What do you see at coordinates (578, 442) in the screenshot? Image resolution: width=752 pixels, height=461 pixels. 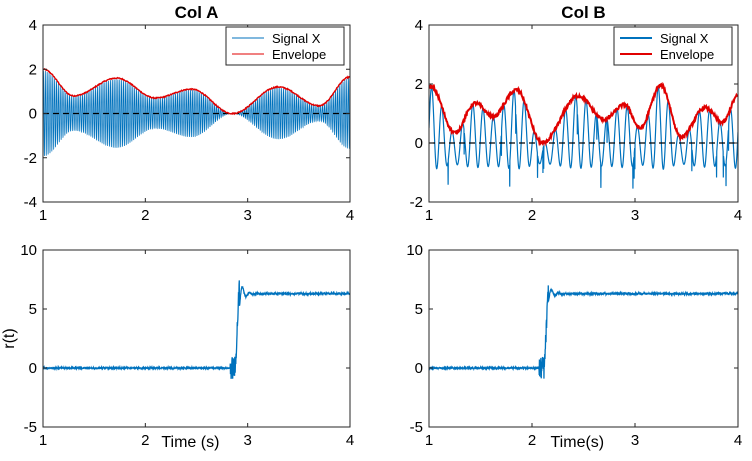 I see `x-axis-label: Time(s)` at bounding box center [578, 442].